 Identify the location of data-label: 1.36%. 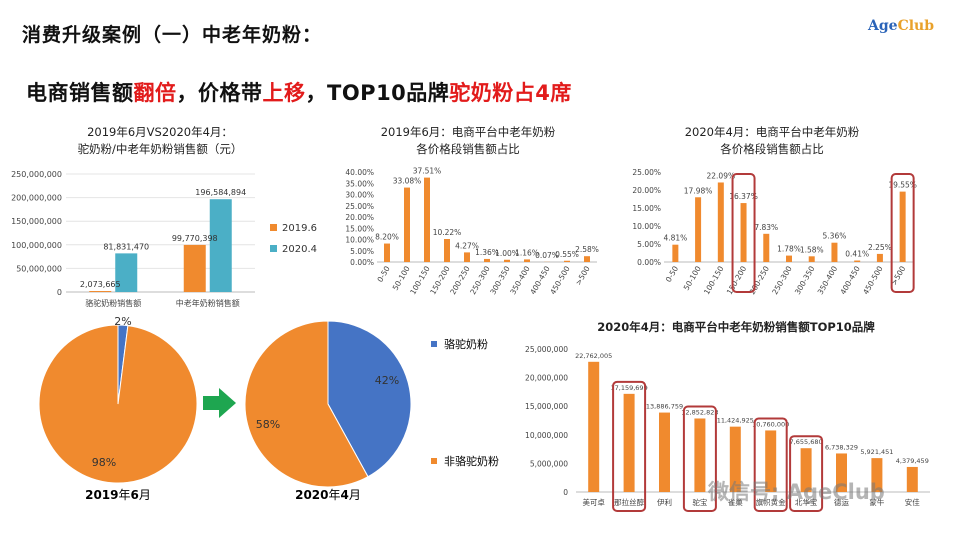
(487, 252).